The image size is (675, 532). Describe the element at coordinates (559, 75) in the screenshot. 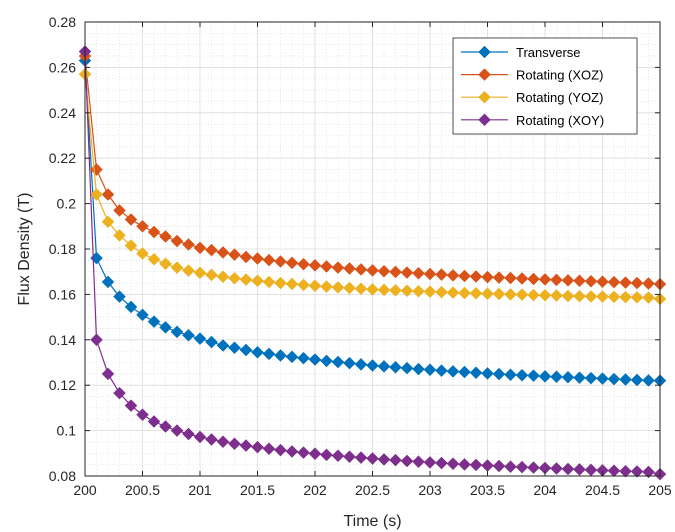

I see `legend-label: Rotating (XOZ)` at that location.